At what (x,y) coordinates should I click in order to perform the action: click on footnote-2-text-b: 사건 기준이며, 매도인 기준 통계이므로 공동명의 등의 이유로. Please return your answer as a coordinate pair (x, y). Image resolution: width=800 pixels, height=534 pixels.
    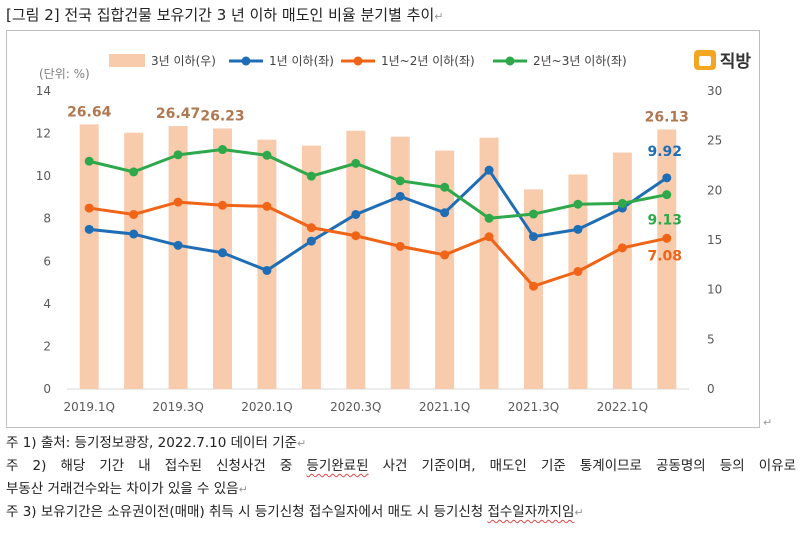
    Looking at the image, I should click on (582, 466).